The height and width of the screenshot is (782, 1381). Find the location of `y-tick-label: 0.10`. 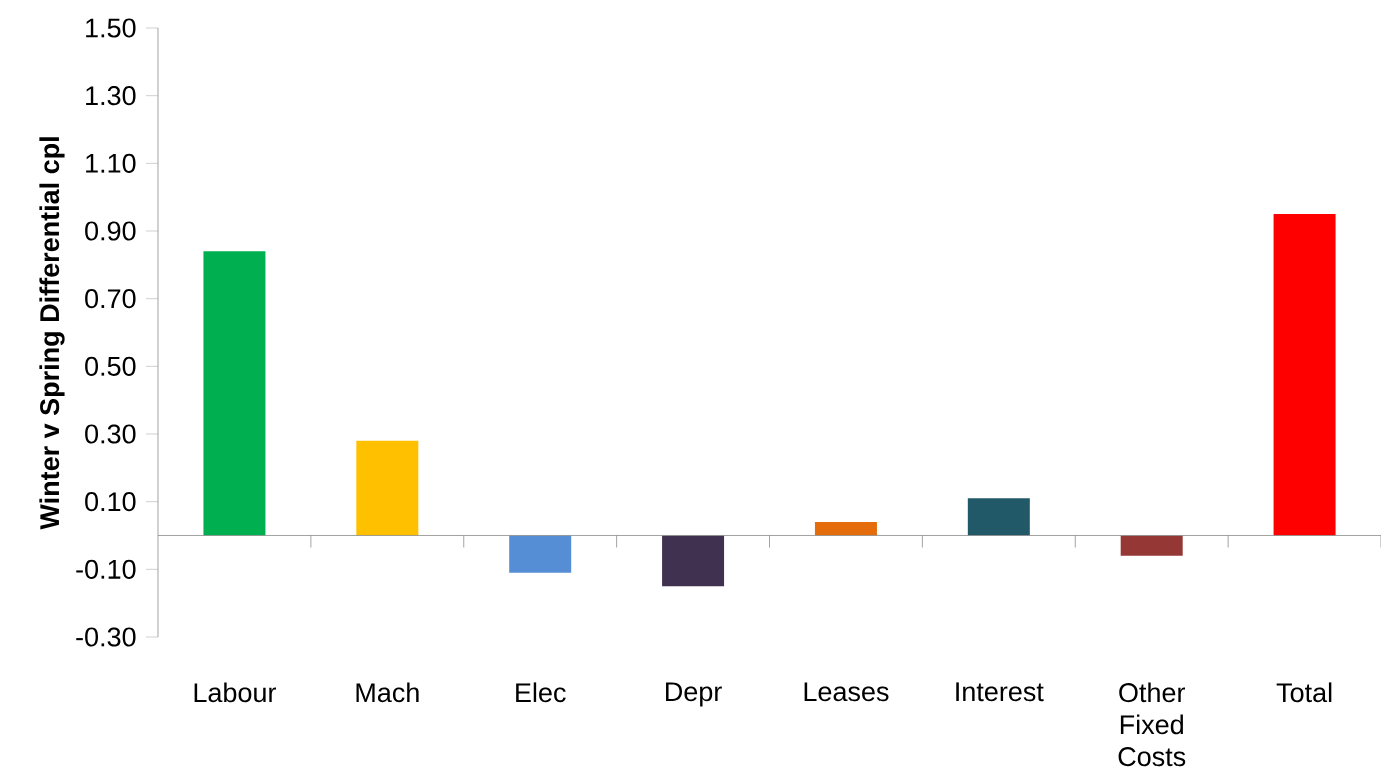

y-tick-label: 0.10 is located at coordinates (110, 502).